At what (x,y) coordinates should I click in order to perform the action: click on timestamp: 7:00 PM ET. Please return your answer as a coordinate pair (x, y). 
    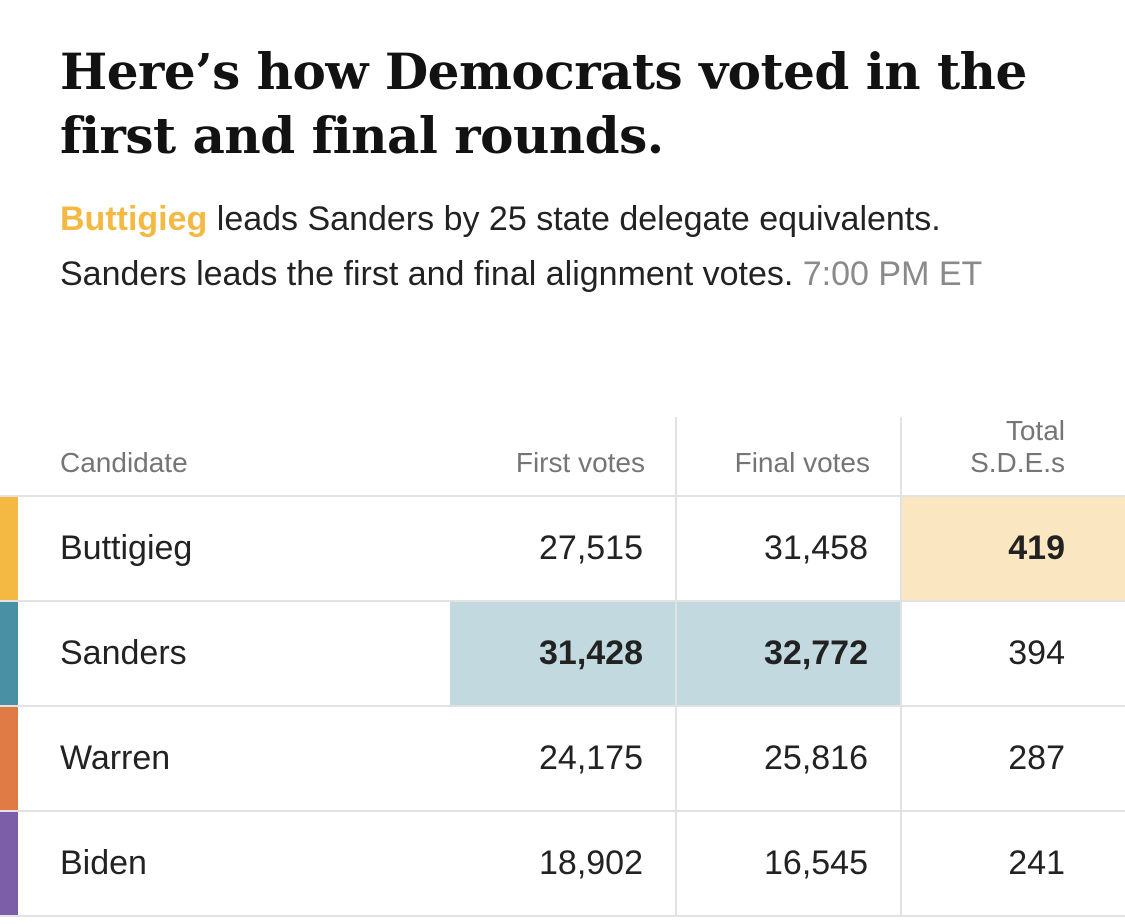
    Looking at the image, I should click on (892, 274).